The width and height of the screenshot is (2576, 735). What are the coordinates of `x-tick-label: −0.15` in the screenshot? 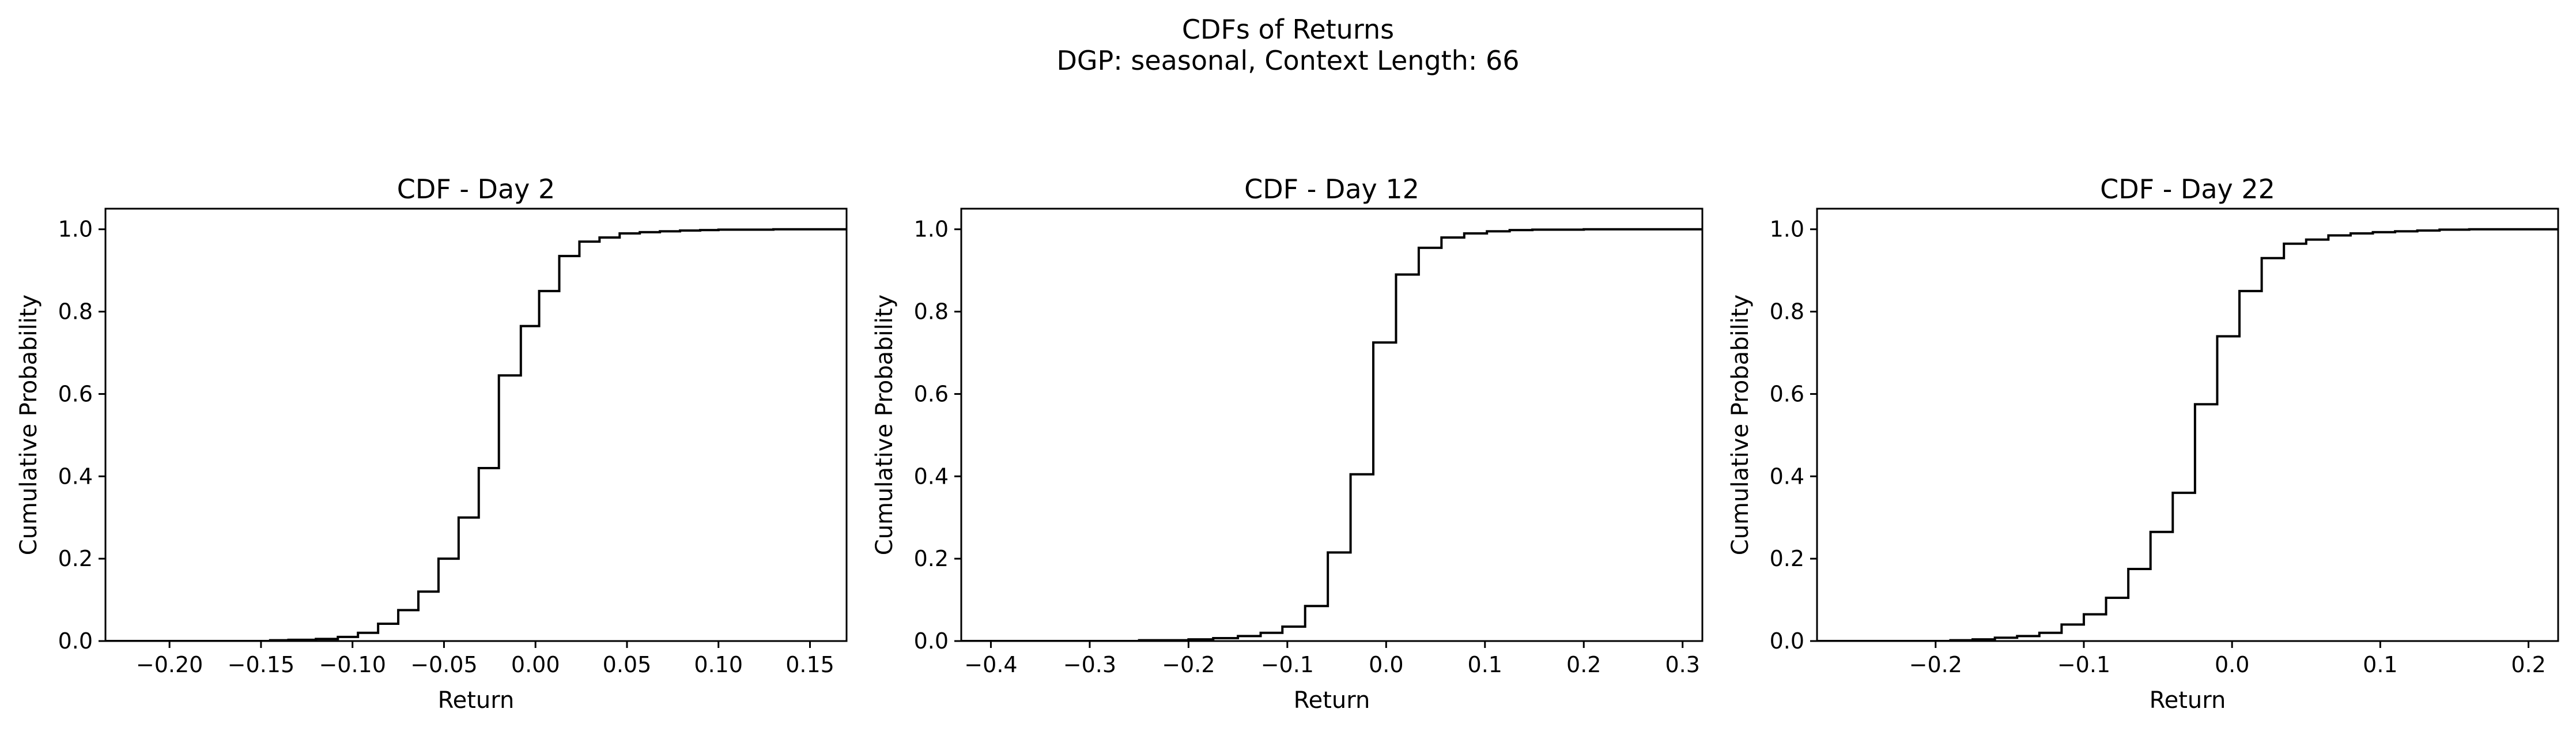 It's located at (261, 664).